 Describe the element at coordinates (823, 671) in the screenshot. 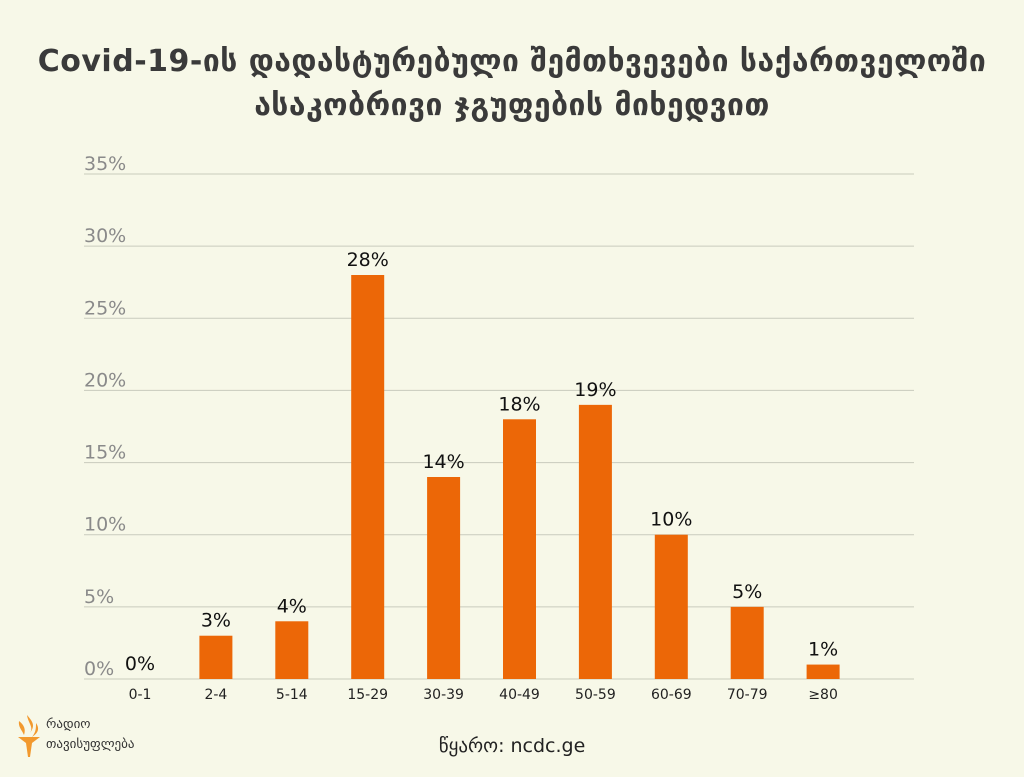

I see `bar-≥80` at that location.